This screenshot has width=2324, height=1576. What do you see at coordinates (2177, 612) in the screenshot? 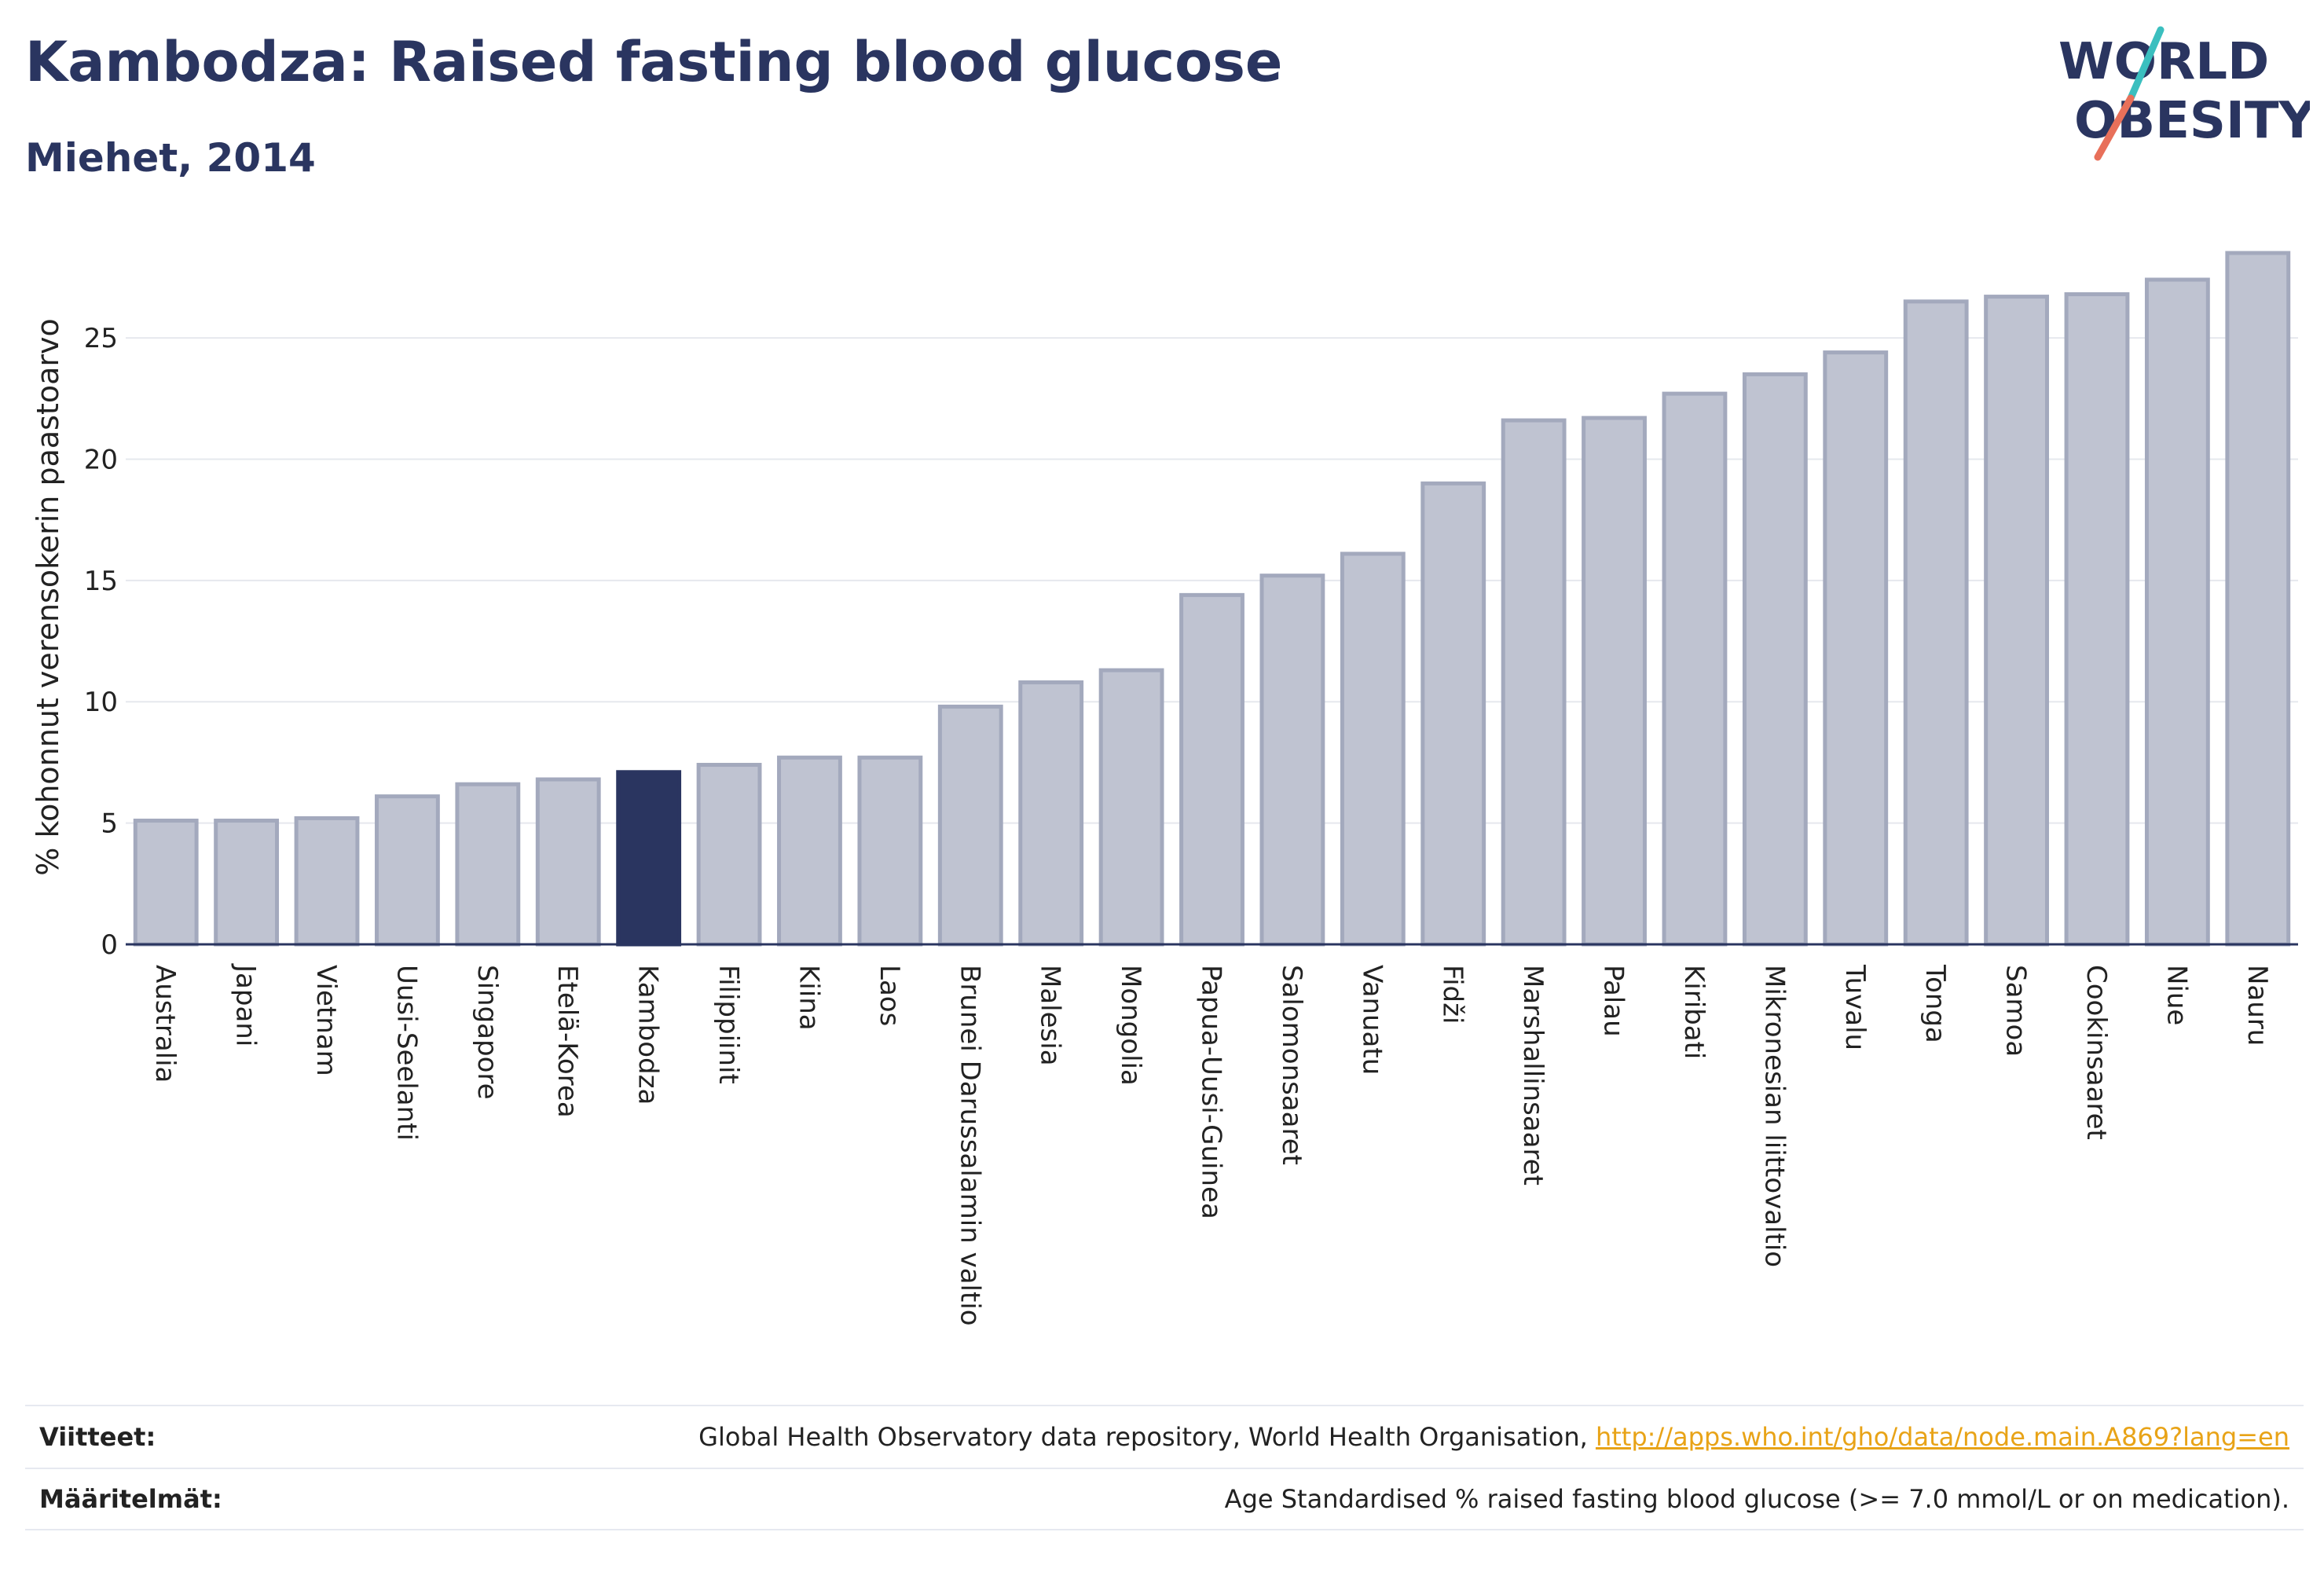
I see `bar-niue` at bounding box center [2177, 612].